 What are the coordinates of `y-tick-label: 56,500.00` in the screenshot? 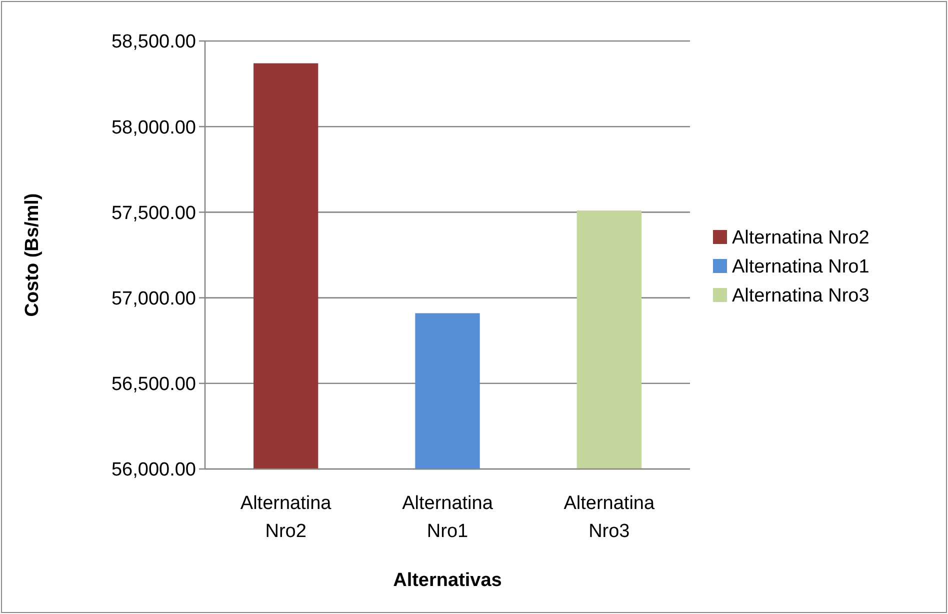 It's located at (153, 385).